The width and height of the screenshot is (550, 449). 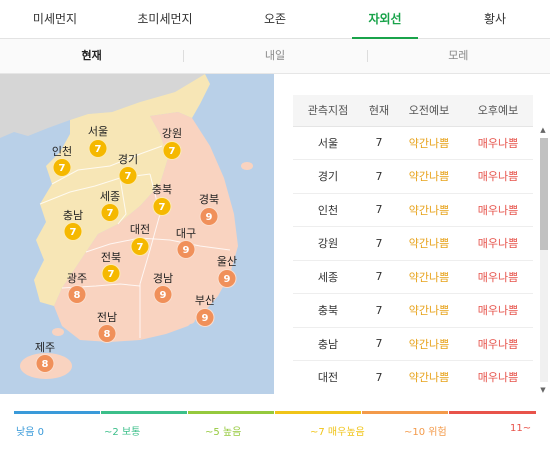 I want to click on table-row: 인천 7 약간나쁨 매우나쁨, so click(x=413, y=210).